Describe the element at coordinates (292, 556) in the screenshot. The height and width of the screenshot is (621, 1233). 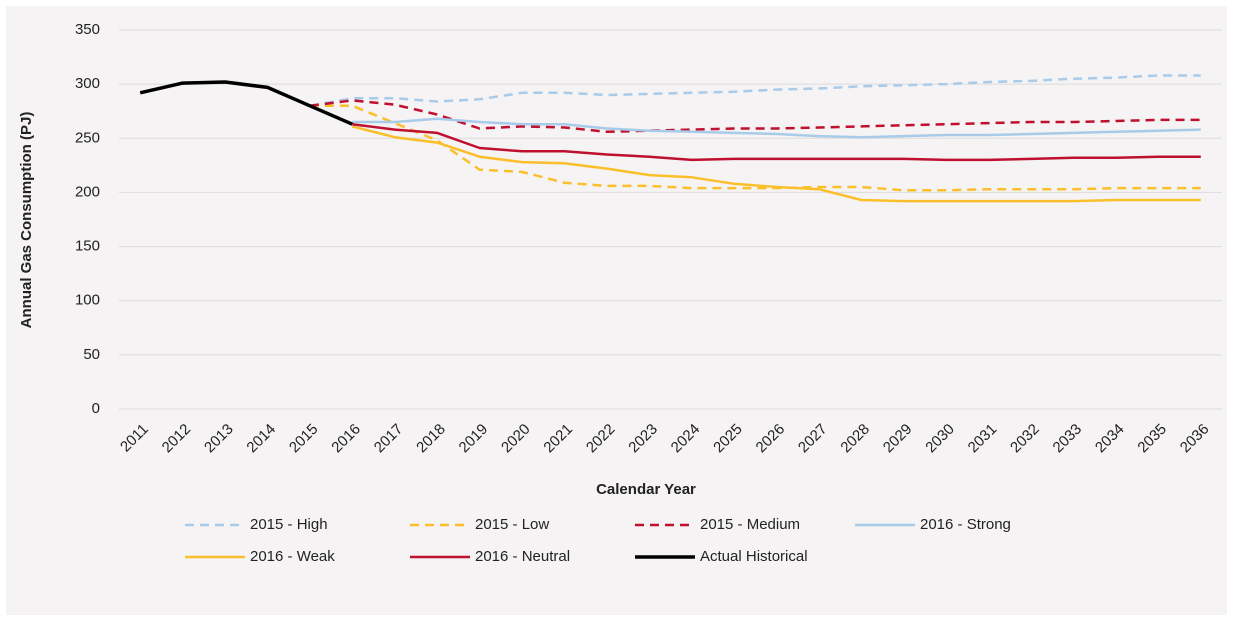
I see `legend-label: 2016 - Weak` at that location.